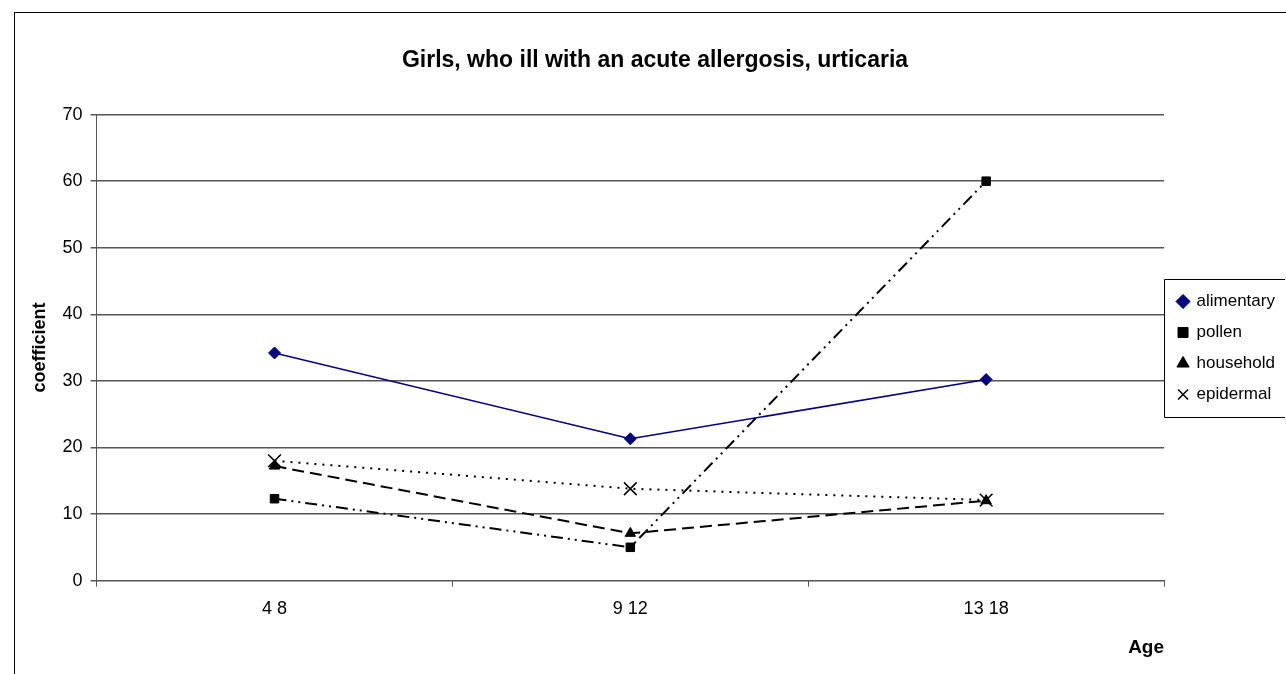  What do you see at coordinates (655, 59) in the screenshot?
I see `chart-title: Girls, who ill with an acute allergosis, urticaria` at bounding box center [655, 59].